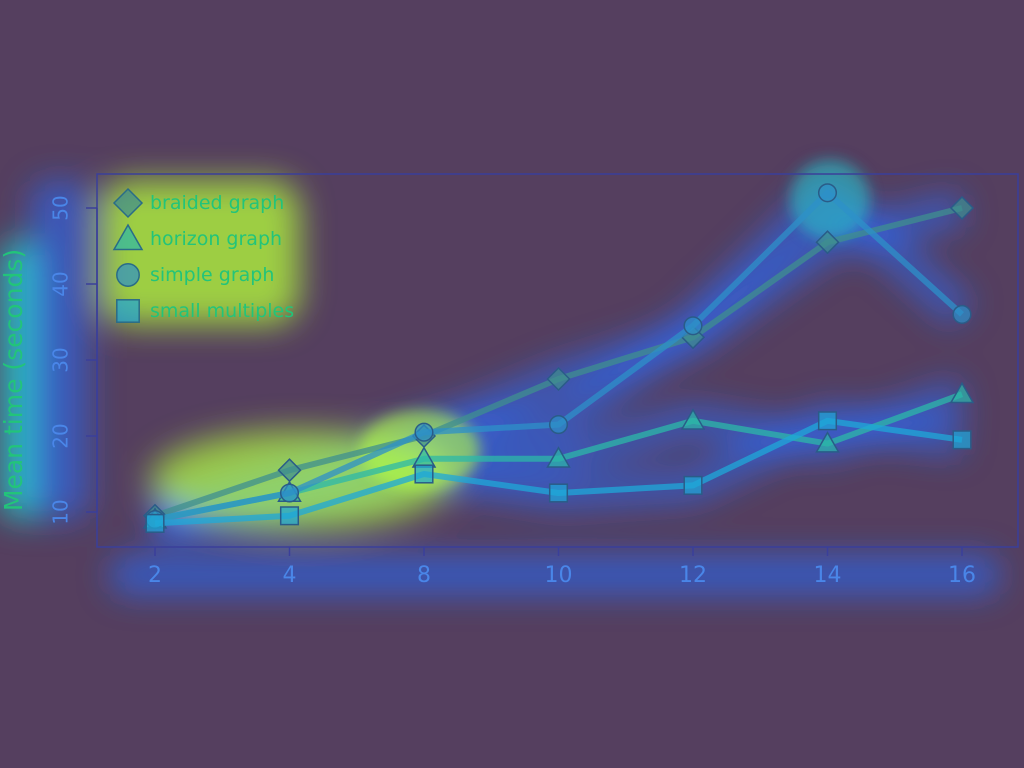 Image resolution: width=1024 pixels, height=768 pixels. I want to click on series-small-multiples, so click(558, 472).